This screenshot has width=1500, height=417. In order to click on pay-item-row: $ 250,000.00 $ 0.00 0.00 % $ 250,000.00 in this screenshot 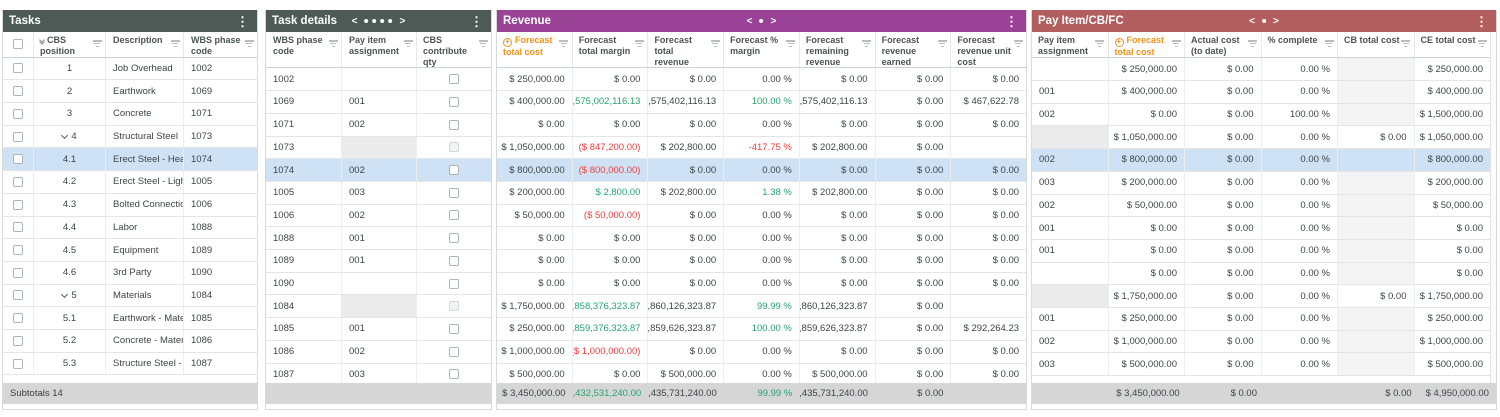, I will do `click(1261, 69)`.